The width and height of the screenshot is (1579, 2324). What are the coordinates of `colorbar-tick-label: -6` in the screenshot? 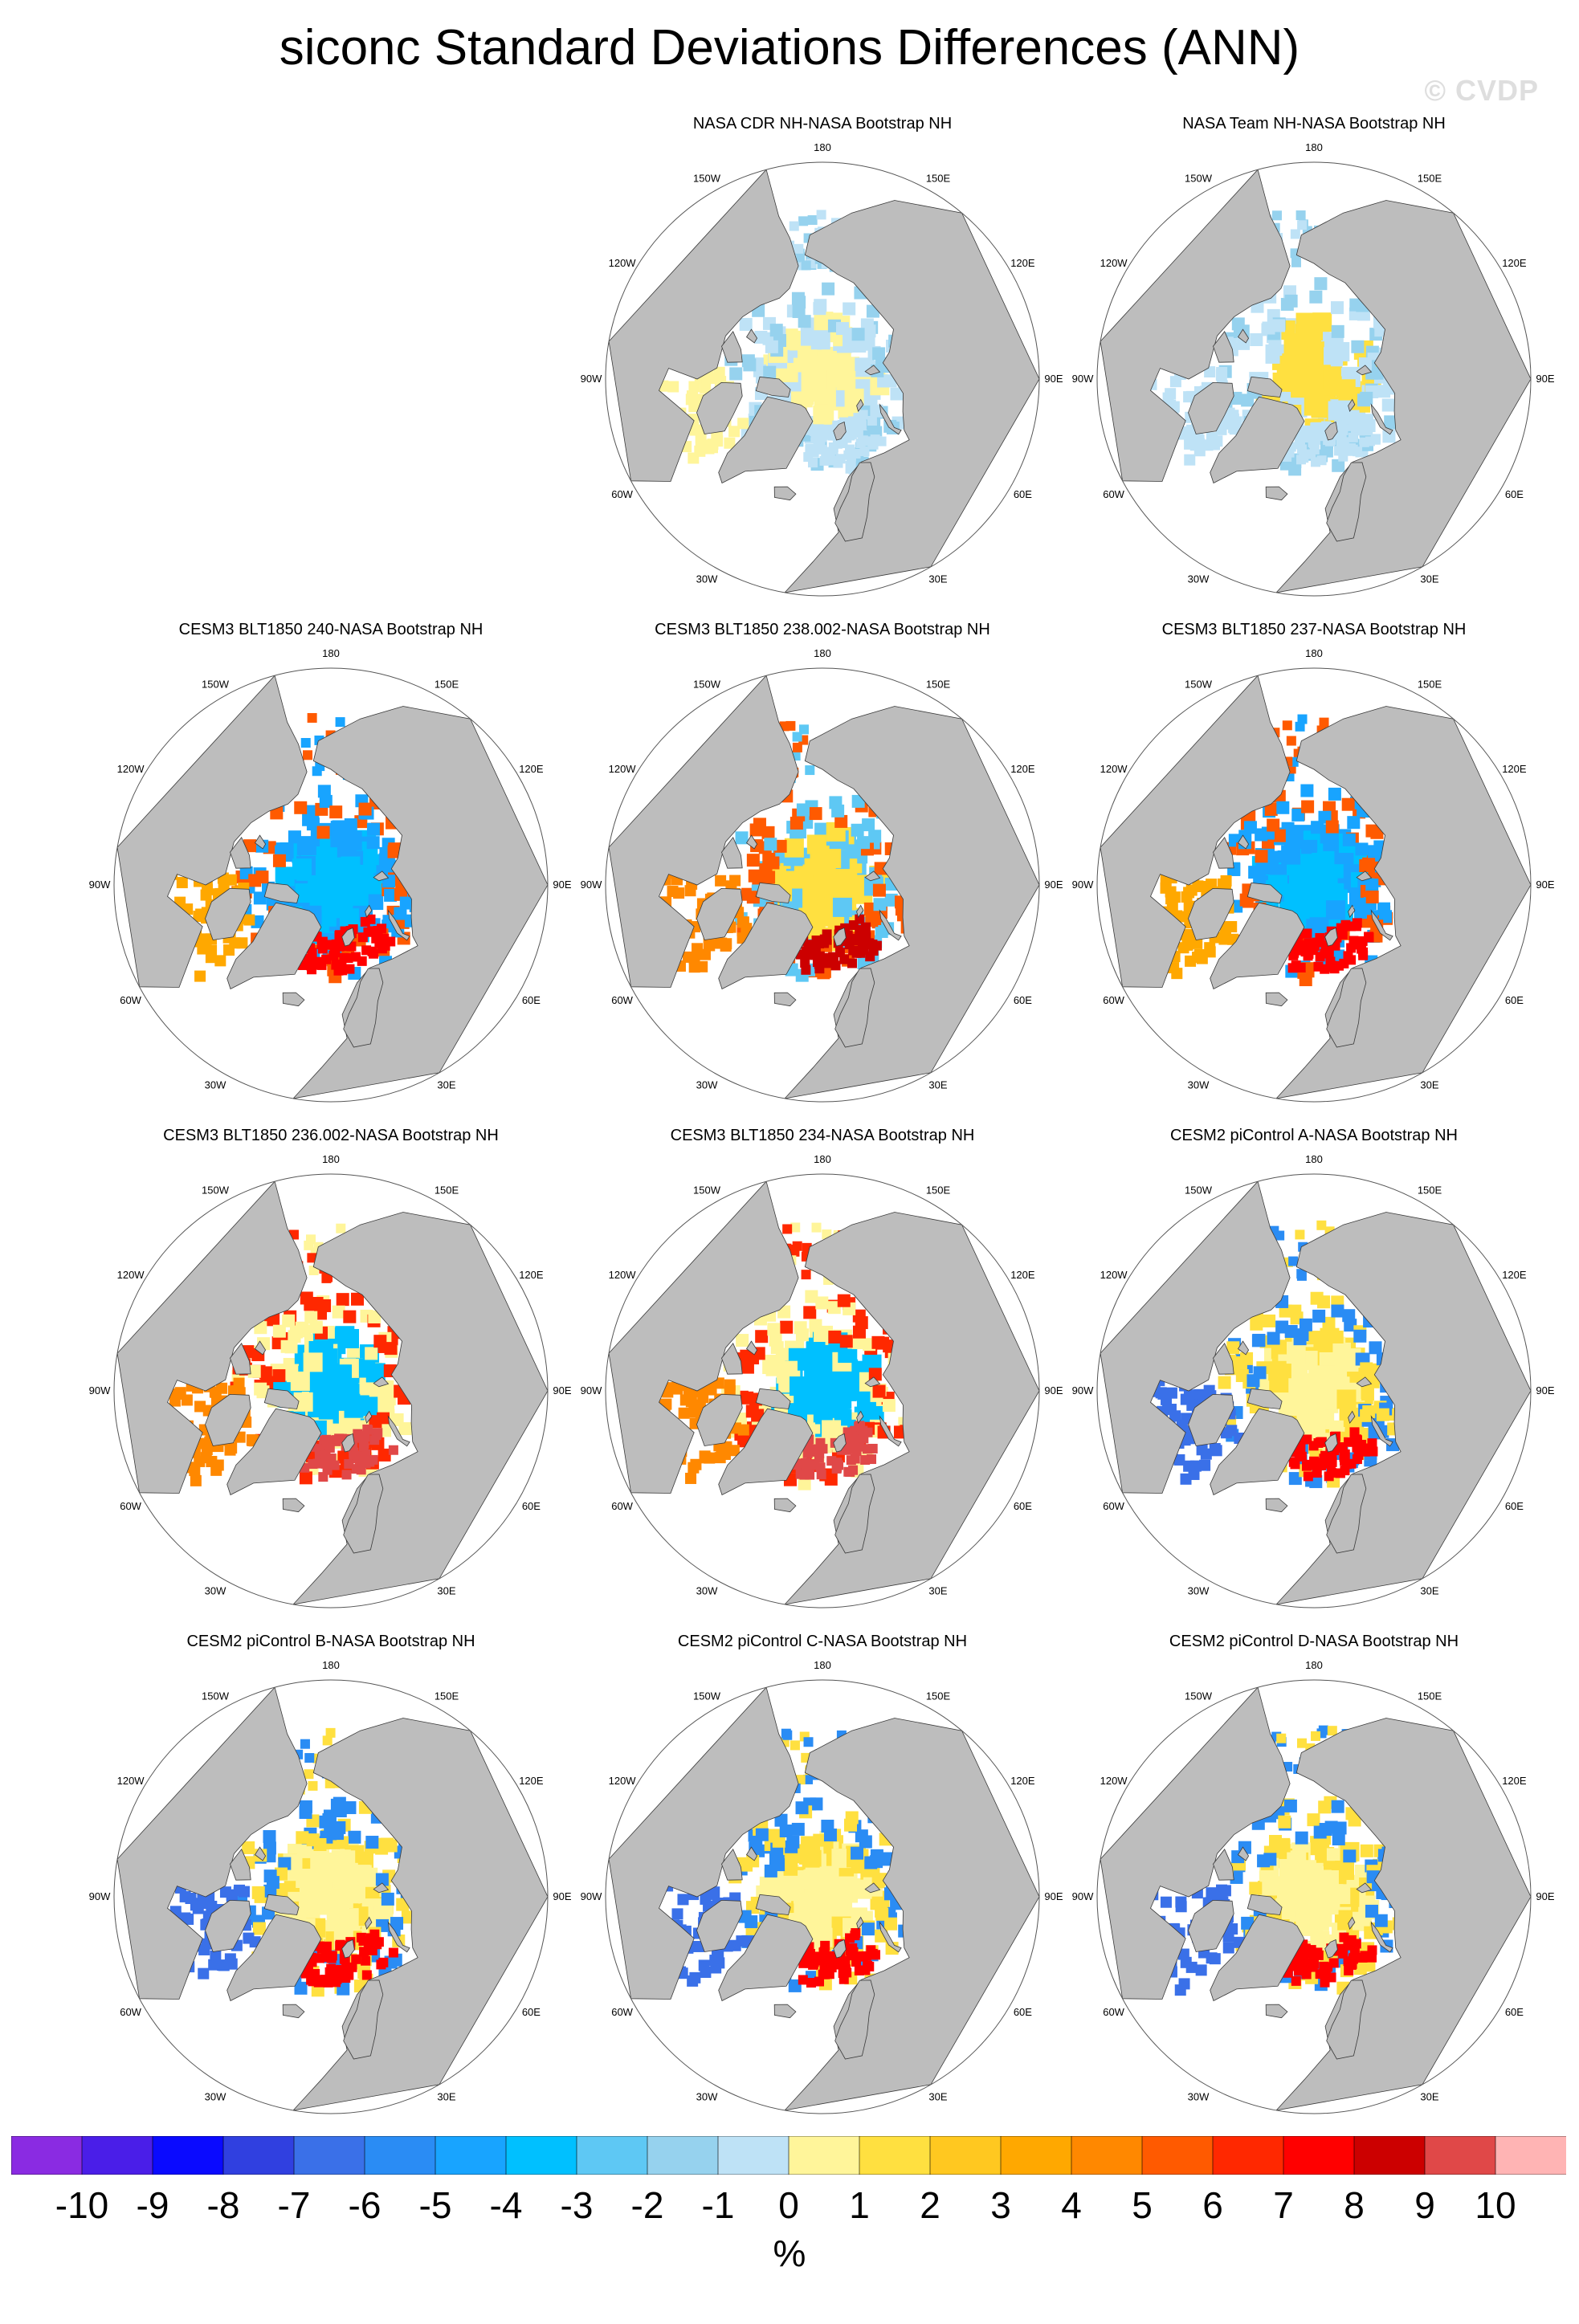 It's located at (364, 2205).